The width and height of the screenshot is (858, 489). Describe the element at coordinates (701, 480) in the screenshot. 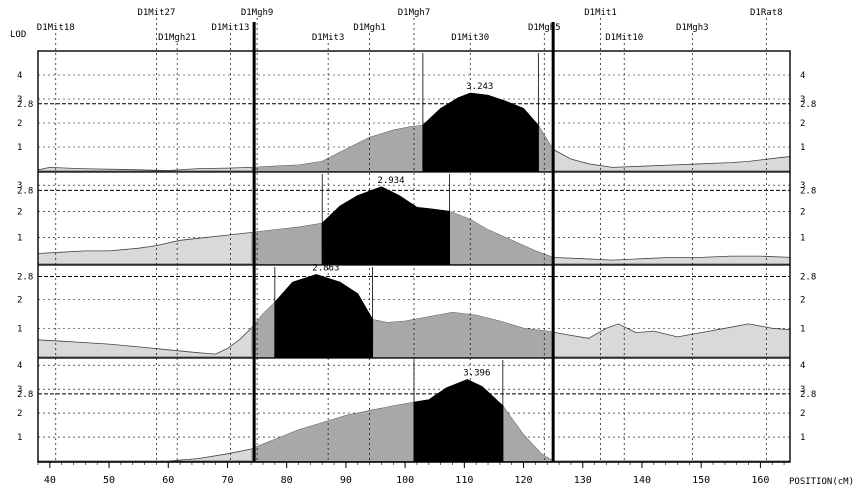

I see `x-tick-label: 150` at that location.